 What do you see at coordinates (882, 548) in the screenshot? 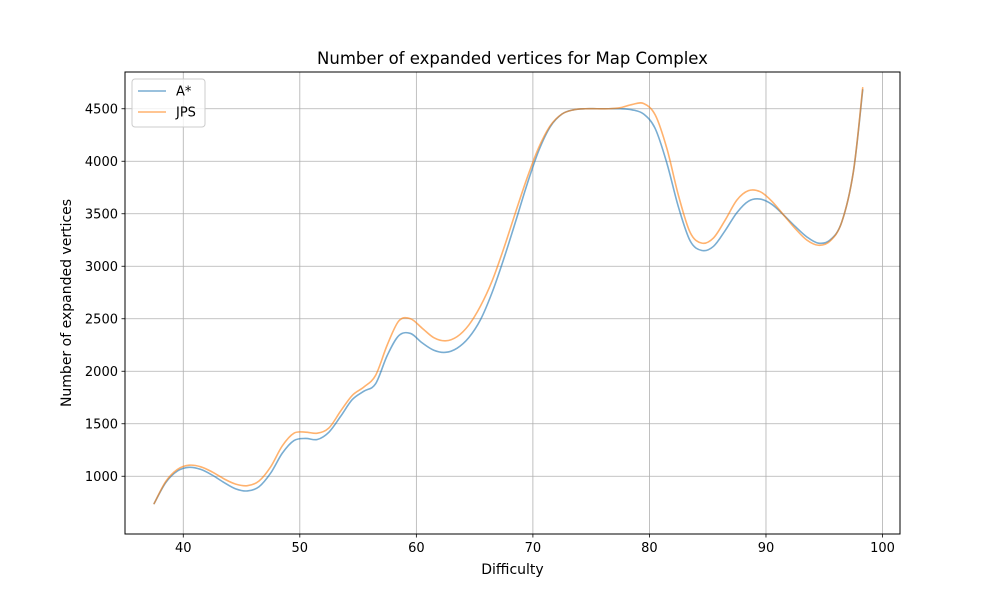
I see `x-tick-label: 100` at bounding box center [882, 548].